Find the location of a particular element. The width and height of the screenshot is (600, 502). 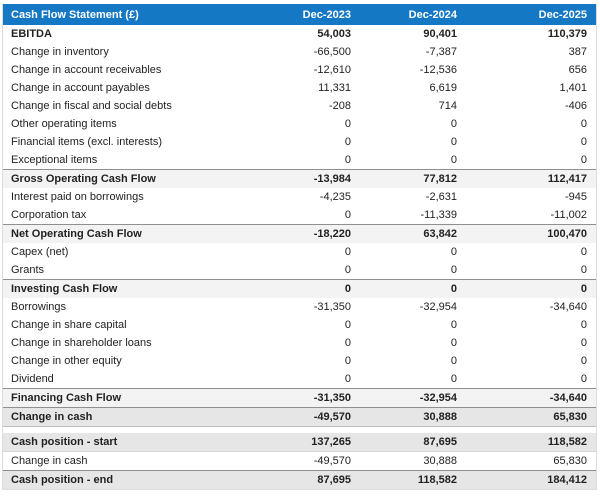

value-cell-dec-2025: 112,417 is located at coordinates (531, 178).